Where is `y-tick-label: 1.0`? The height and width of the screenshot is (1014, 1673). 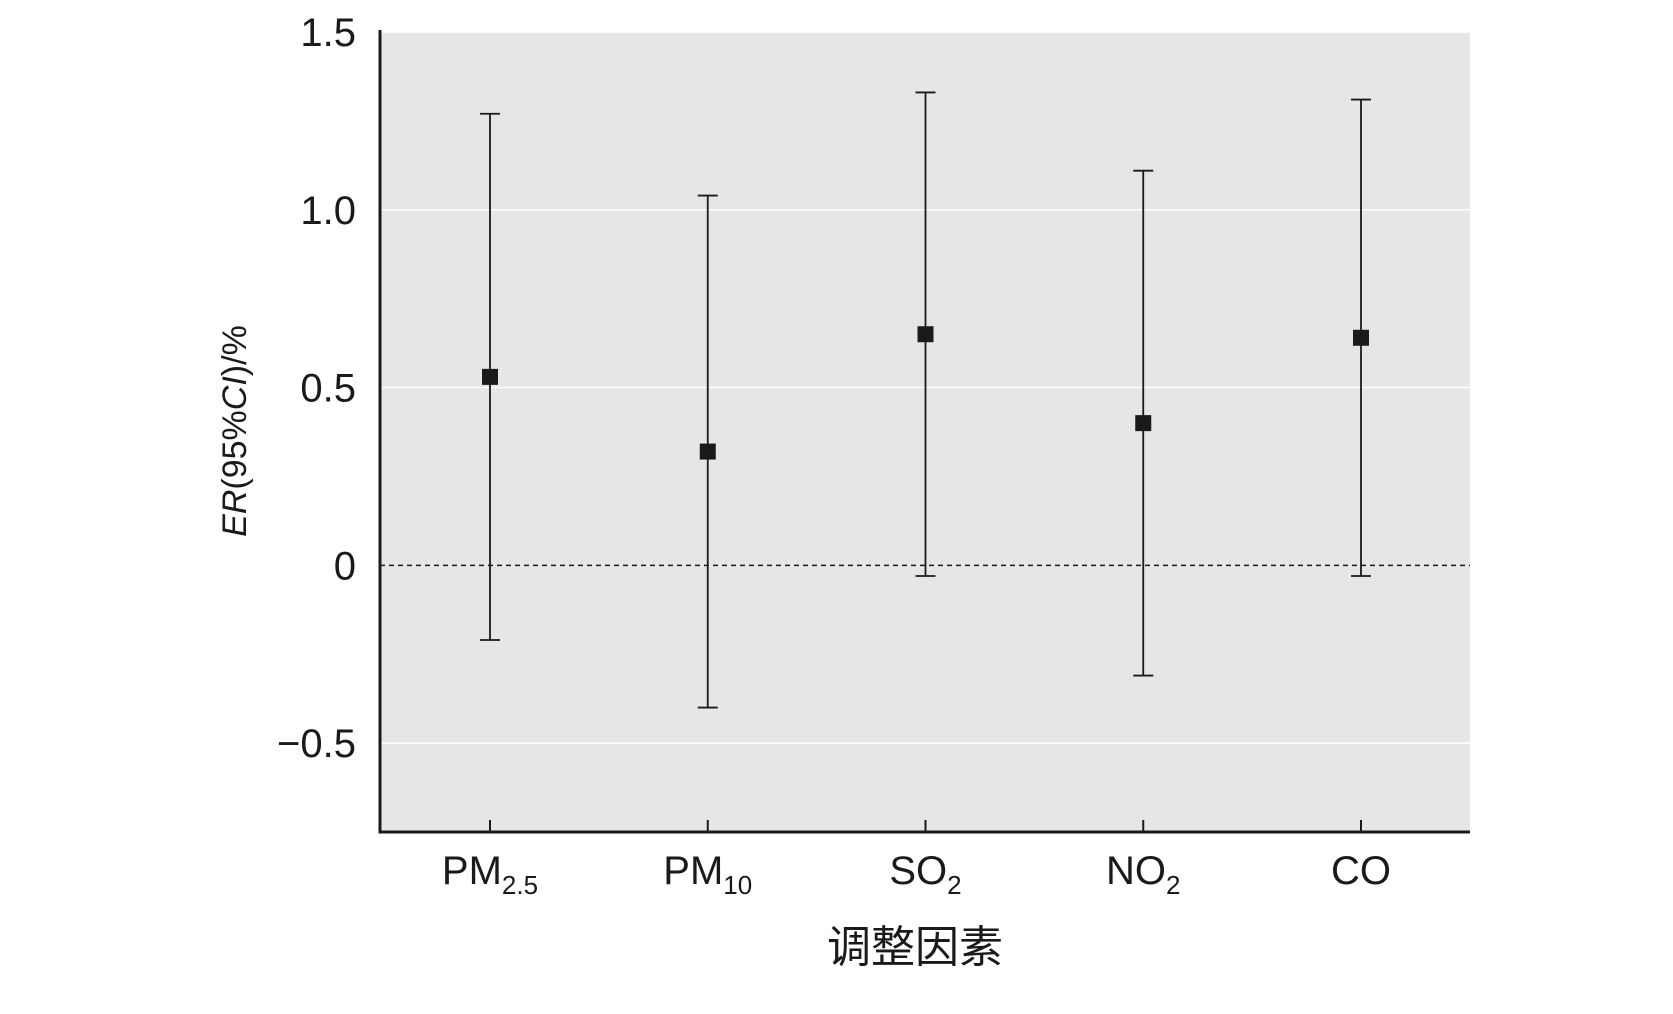 y-tick-label: 1.0 is located at coordinates (328, 211).